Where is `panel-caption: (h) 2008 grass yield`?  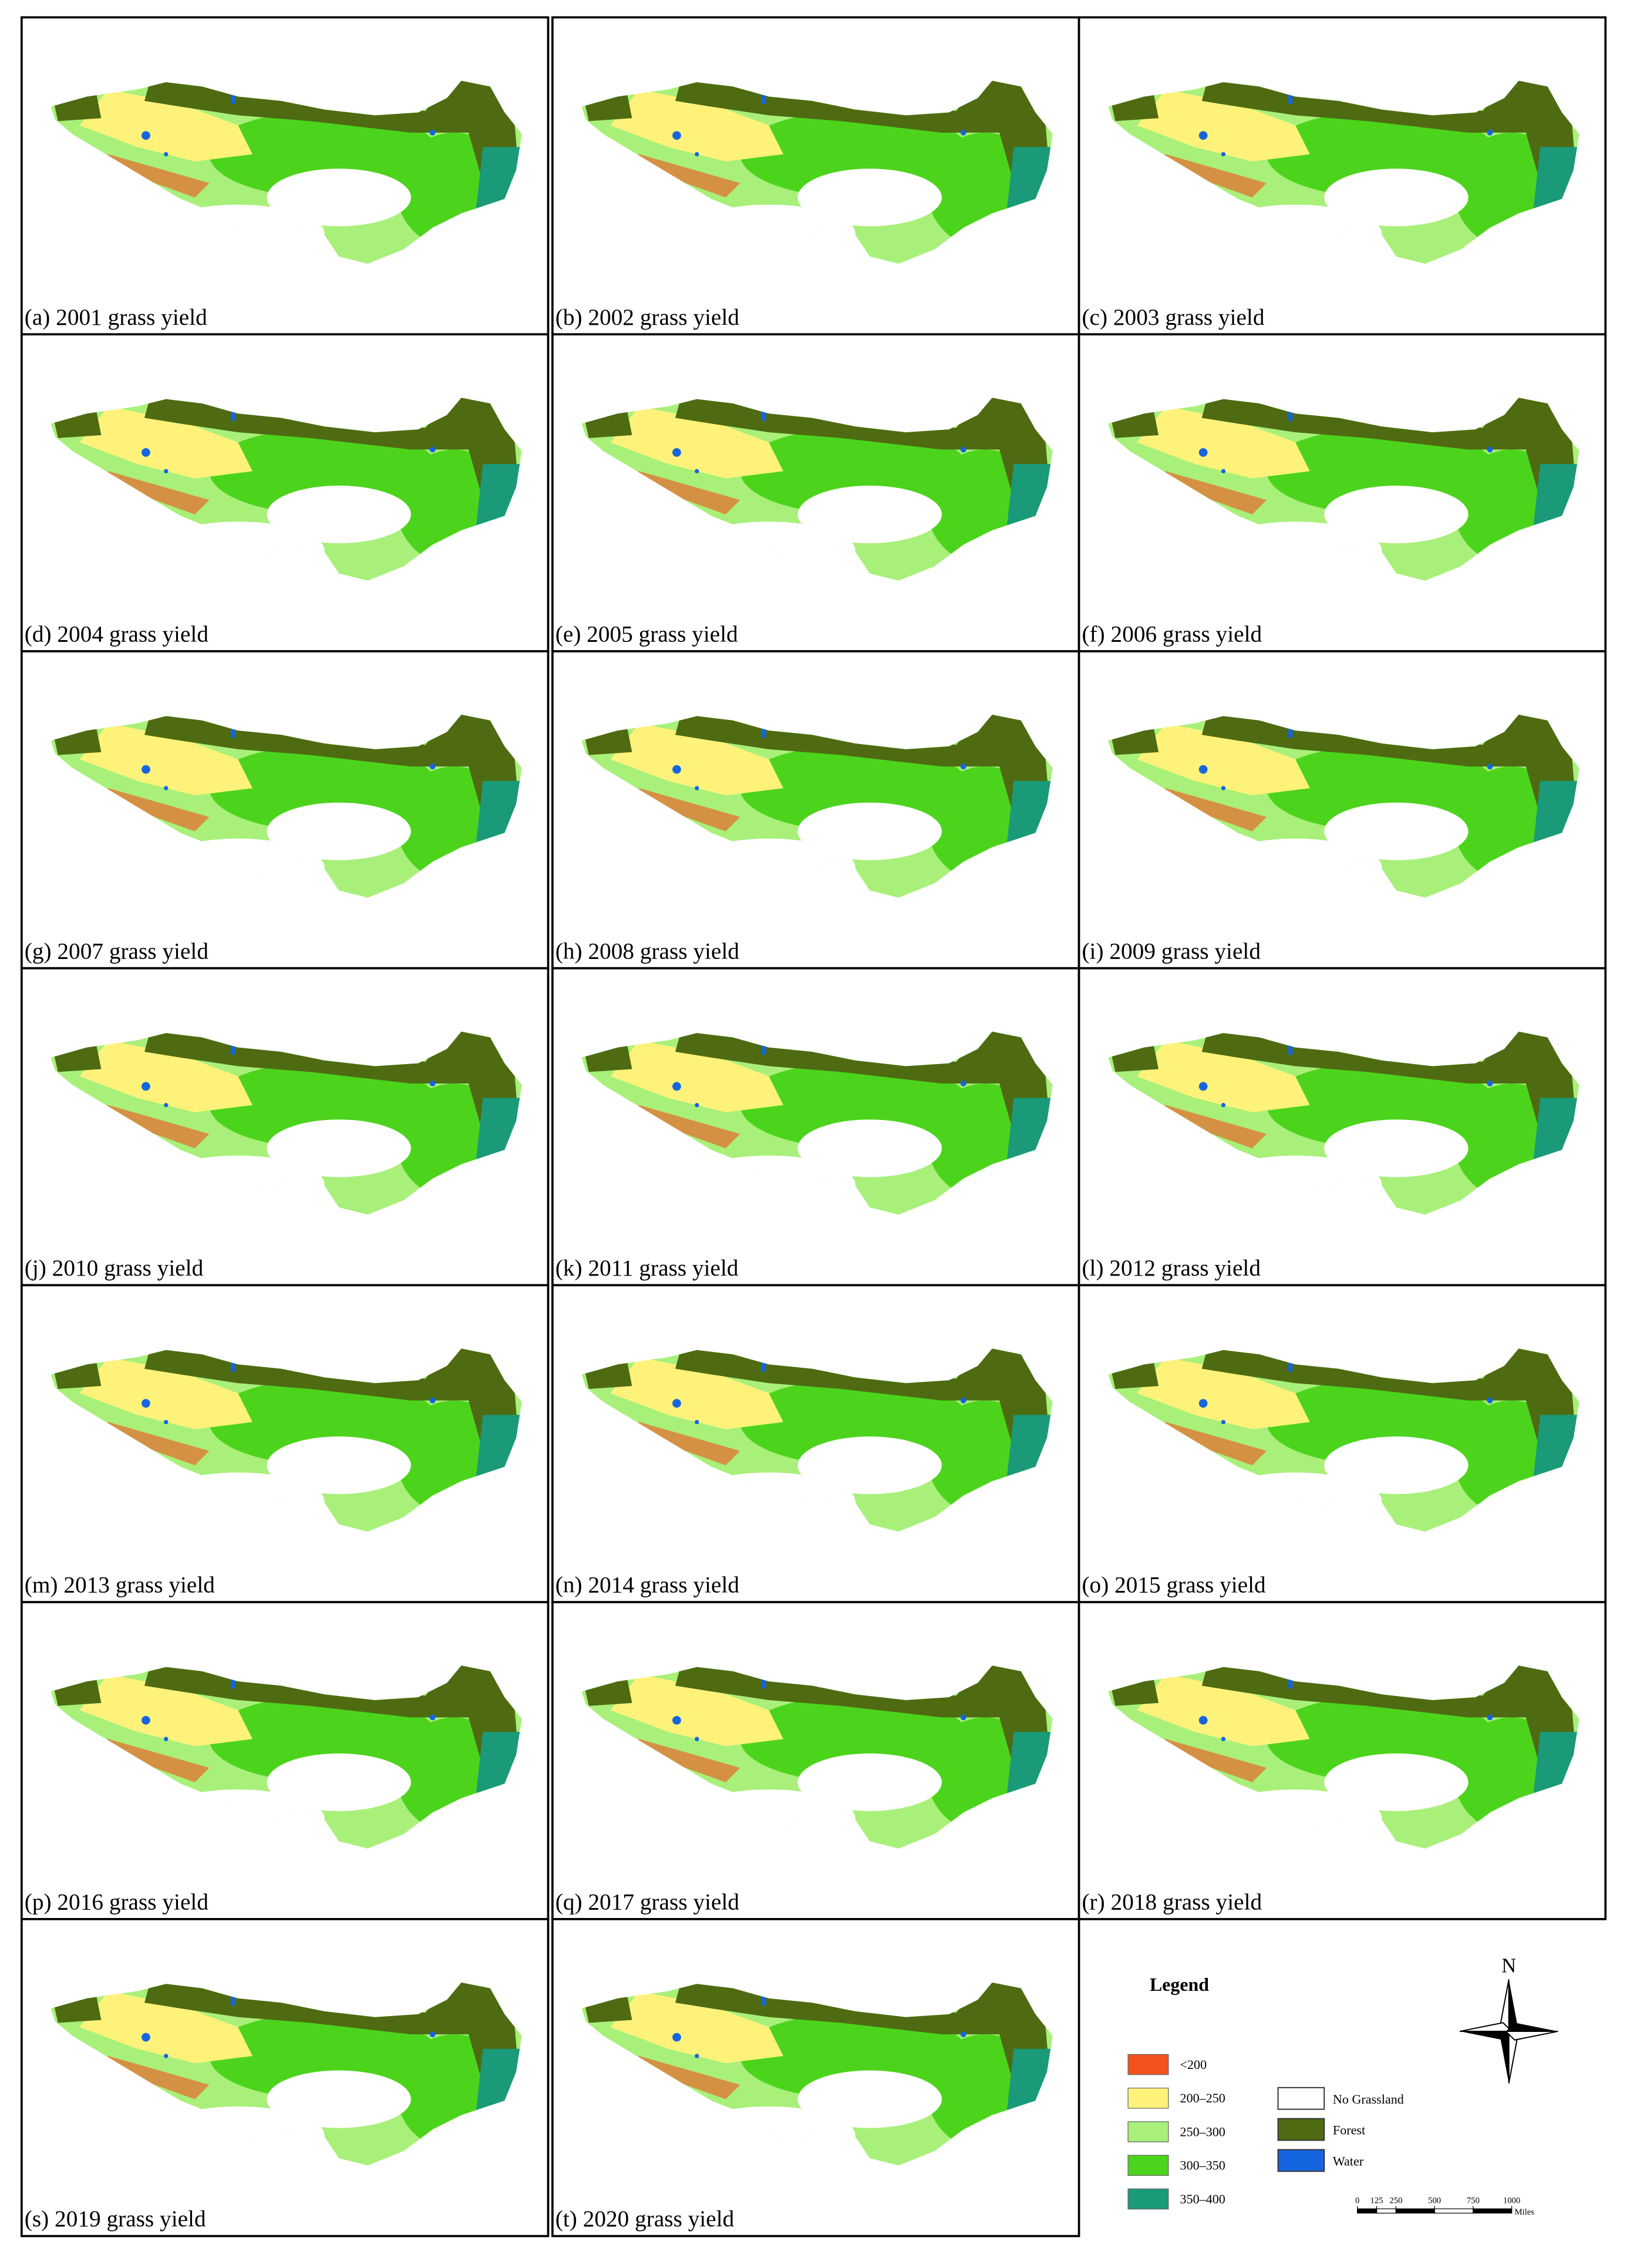 panel-caption: (h) 2008 grass yield is located at coordinates (647, 951).